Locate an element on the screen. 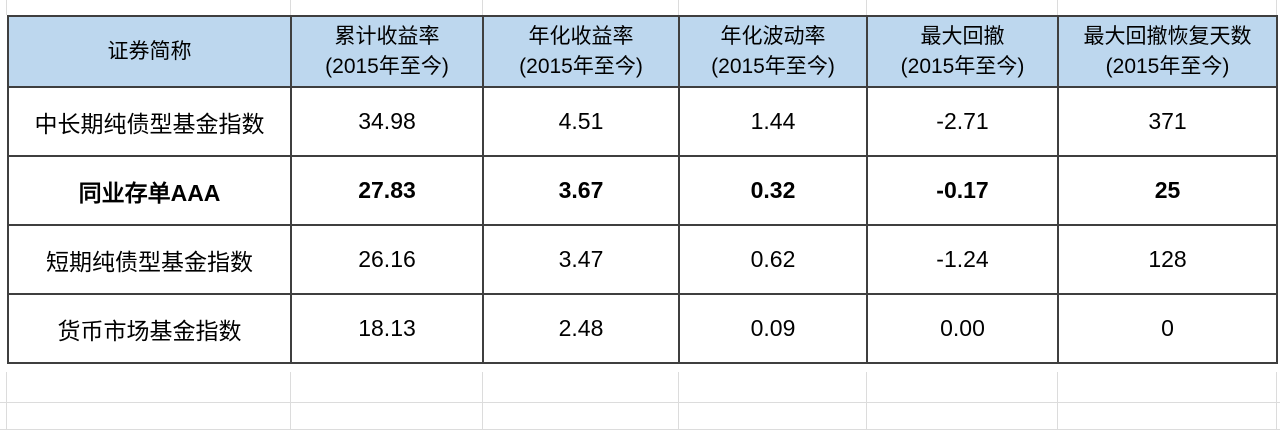 Image resolution: width=1280 pixels, height=430 pixels. cell-annualized-return: 2.48 is located at coordinates (581, 328).